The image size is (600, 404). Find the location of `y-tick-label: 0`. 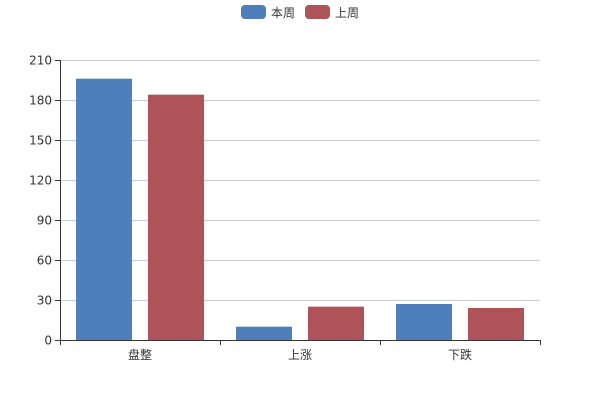

y-tick-label: 0 is located at coordinates (48, 341).